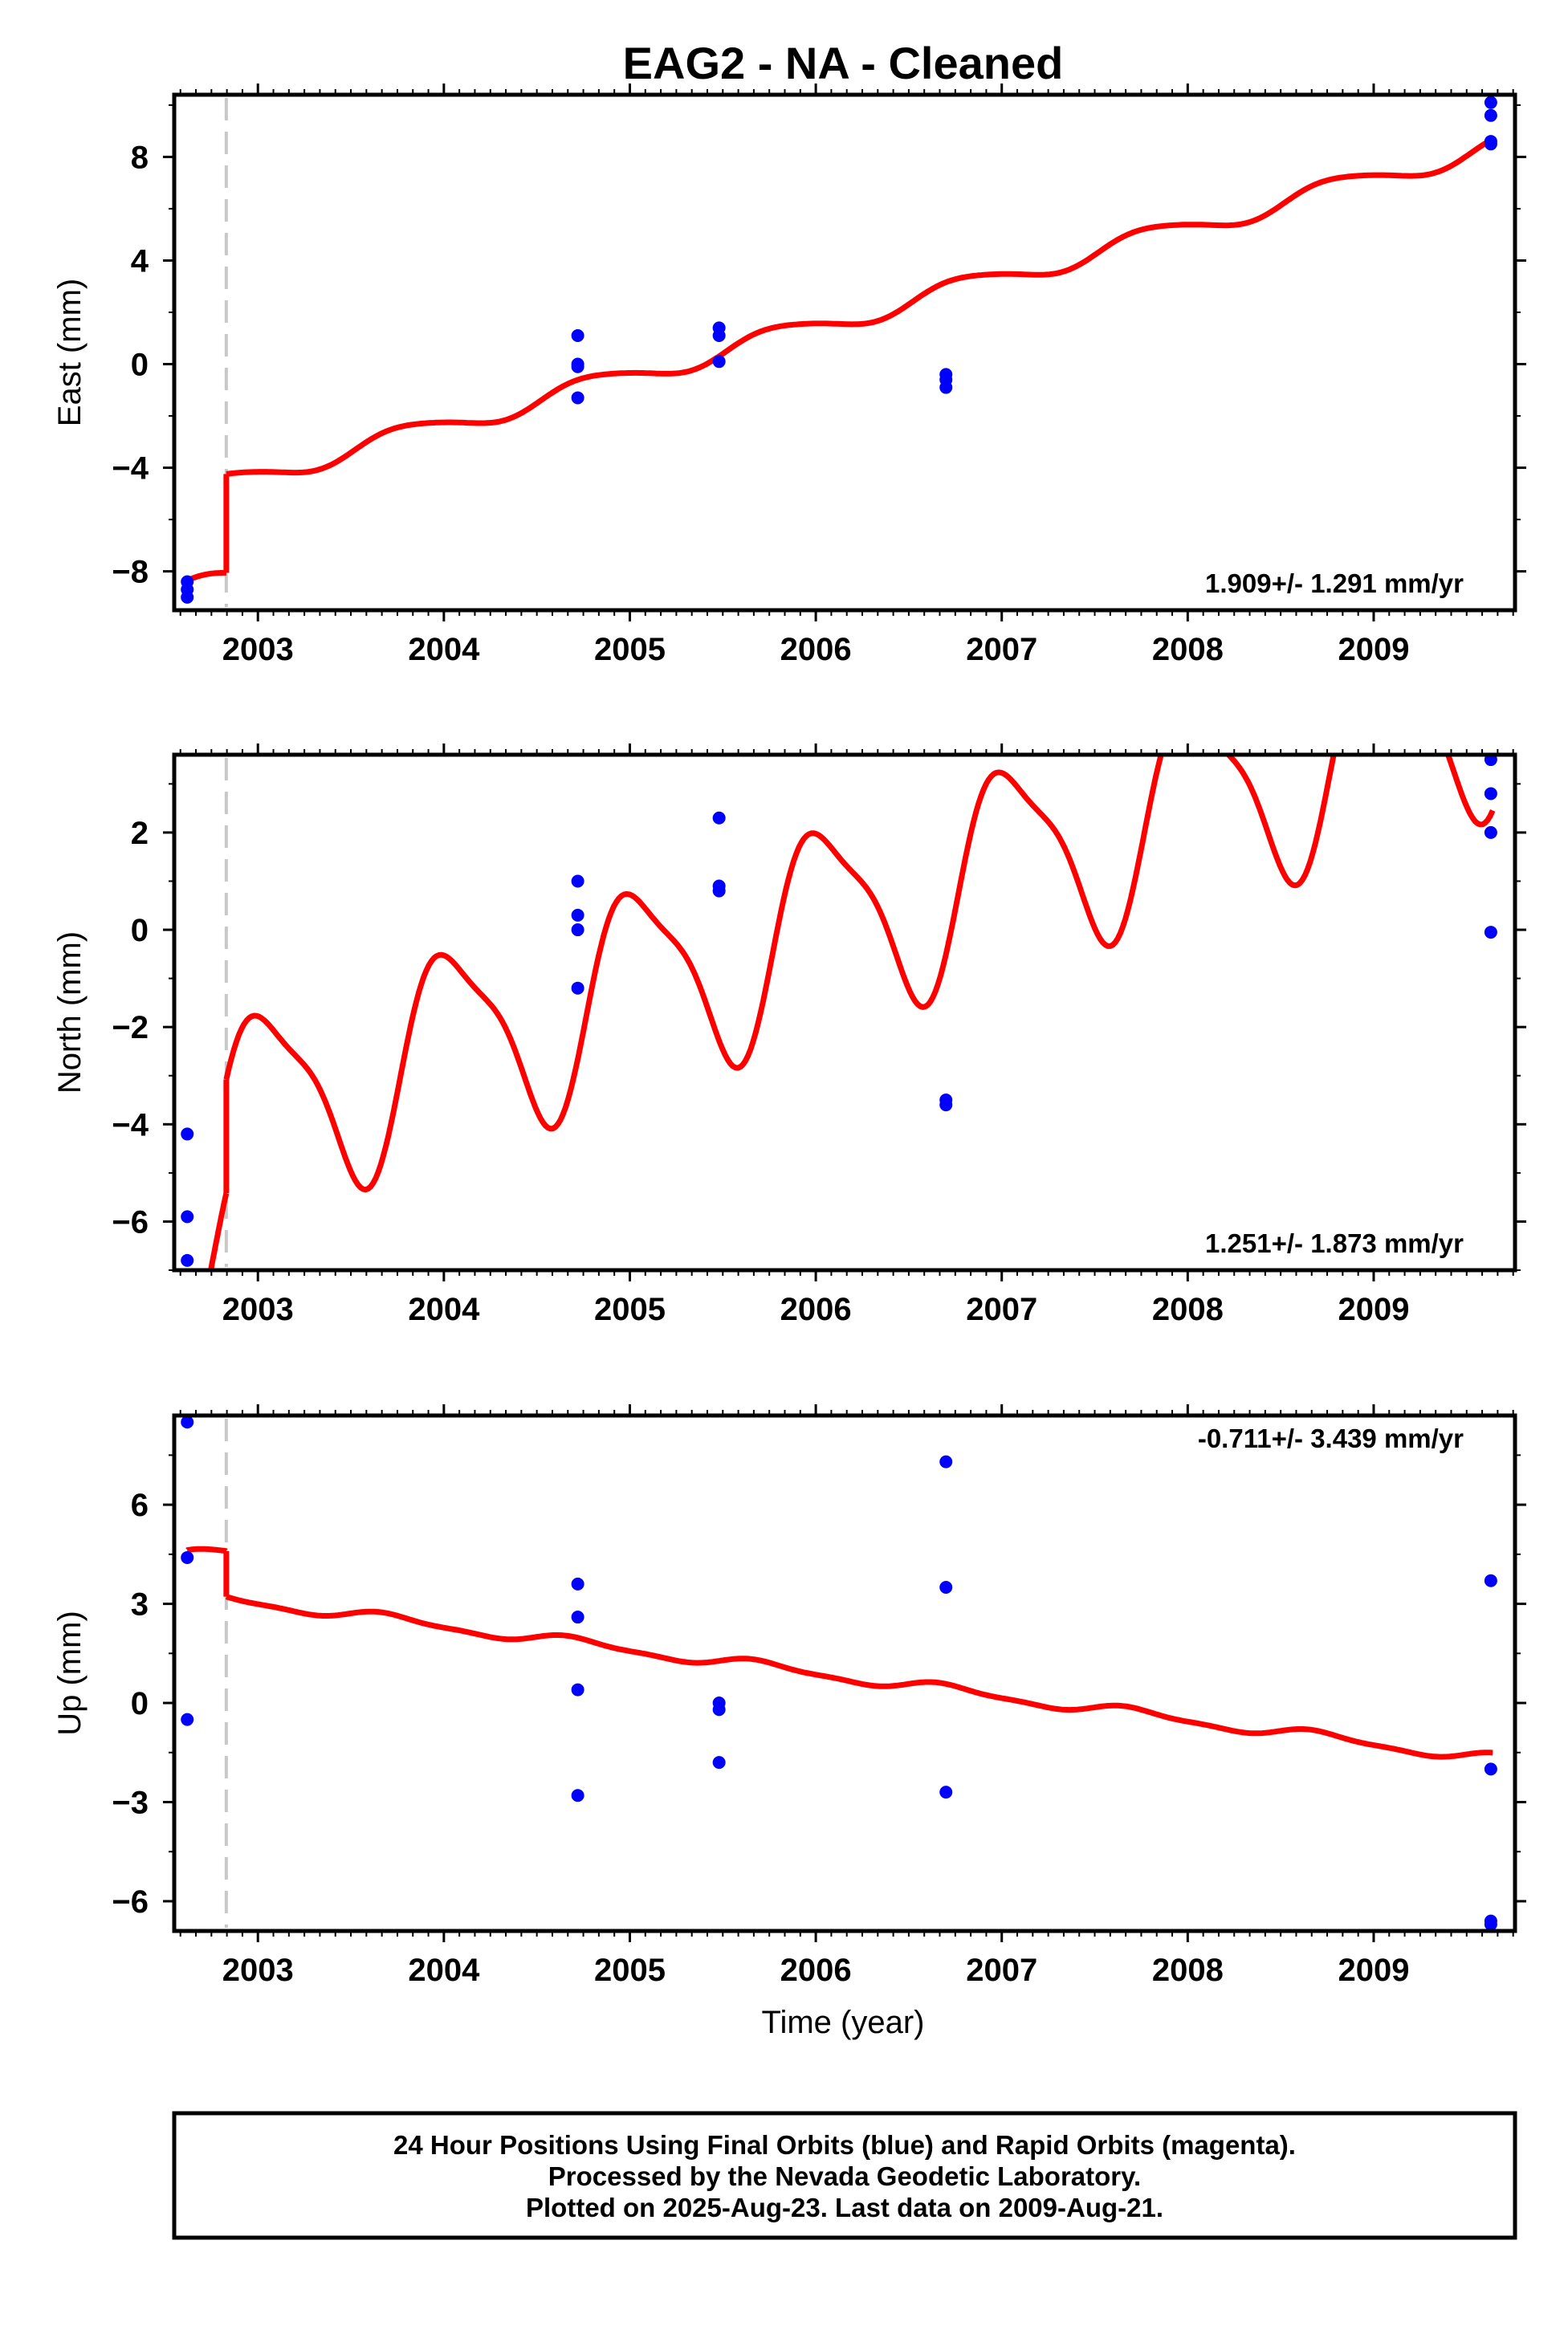 The image size is (1568, 2330). Describe the element at coordinates (70, 352) in the screenshot. I see `y-axis-label: East (mm)` at that location.